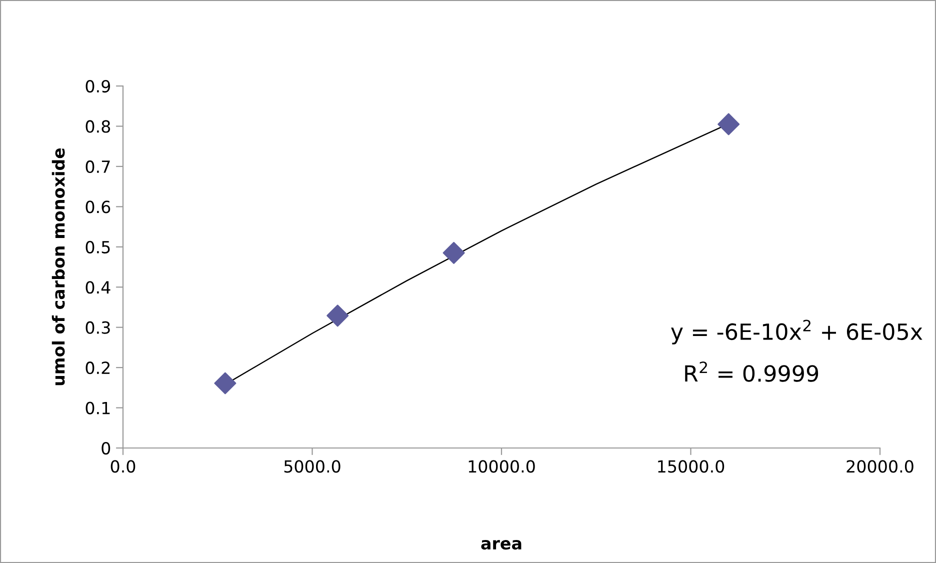 This screenshot has height=563, width=936. What do you see at coordinates (501, 545) in the screenshot?
I see `x-axis-title: area` at bounding box center [501, 545].